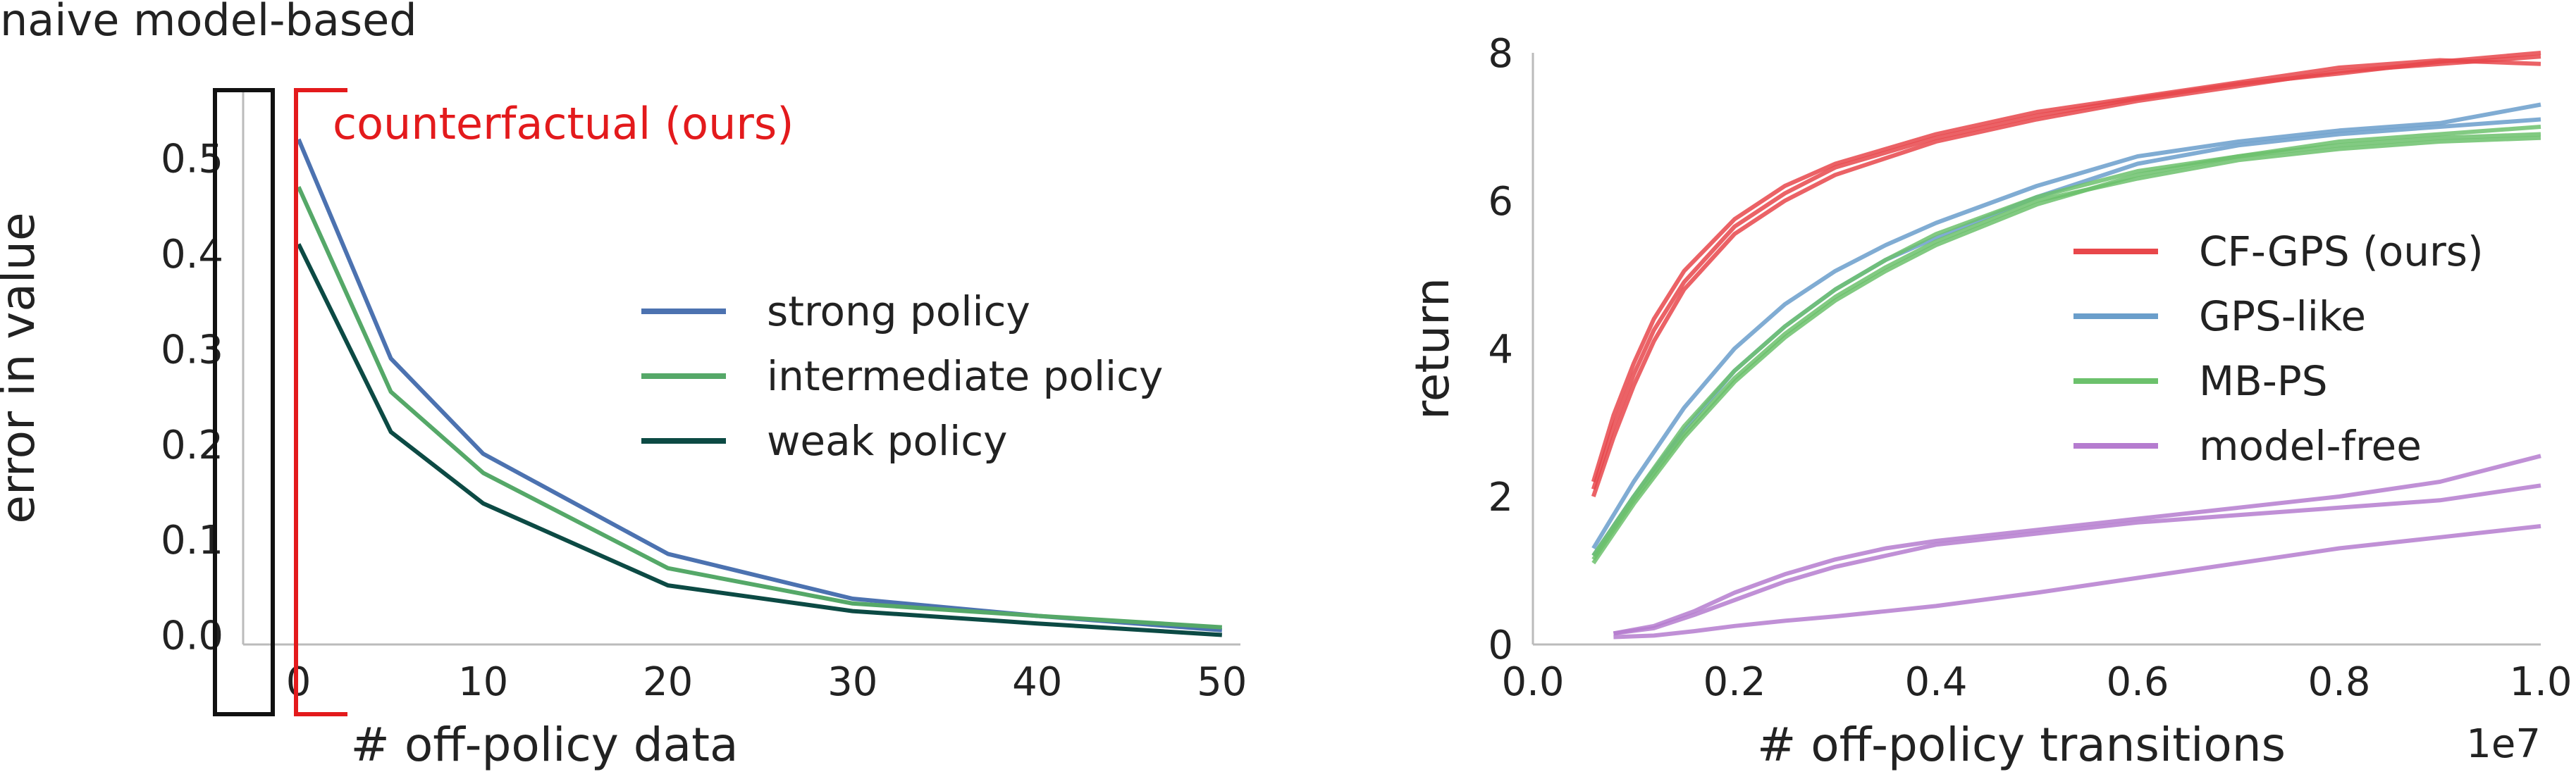  What do you see at coordinates (1432, 349) in the screenshot?
I see `y-axis-label: return` at bounding box center [1432, 349].